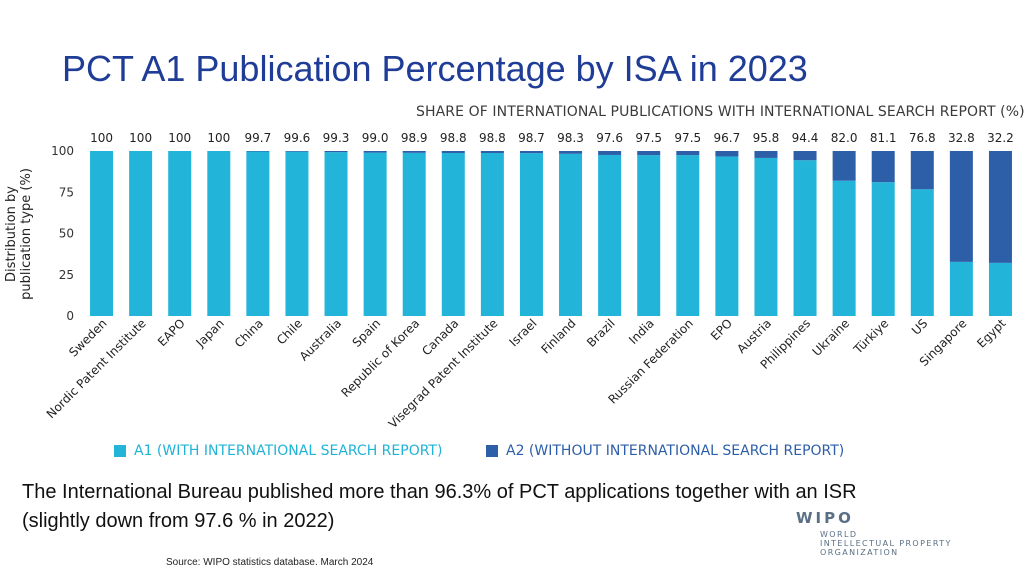 Image resolution: width=1024 pixels, height=576 pixels. What do you see at coordinates (11, 234) in the screenshot?
I see `y-axis-label: Distribution by` at bounding box center [11, 234].